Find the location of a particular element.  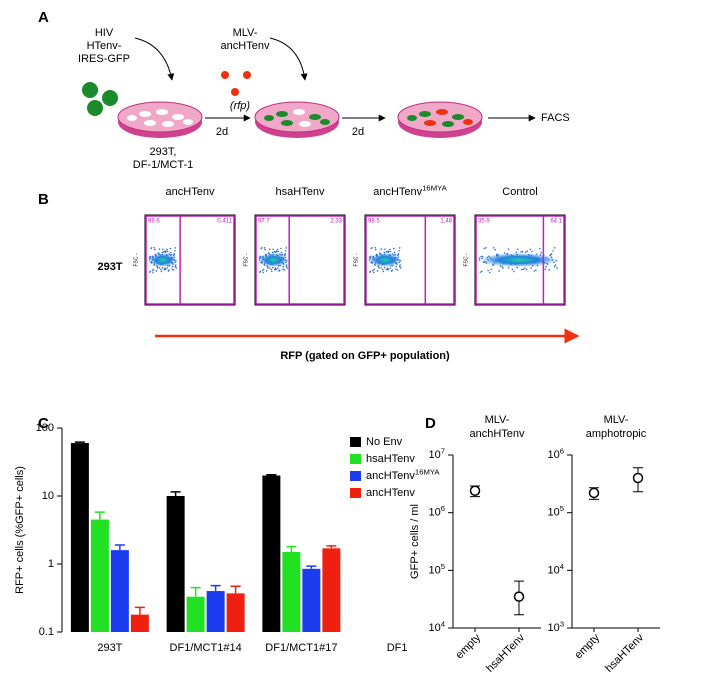

chart-title: anchHTenv is located at coordinates (497, 434).